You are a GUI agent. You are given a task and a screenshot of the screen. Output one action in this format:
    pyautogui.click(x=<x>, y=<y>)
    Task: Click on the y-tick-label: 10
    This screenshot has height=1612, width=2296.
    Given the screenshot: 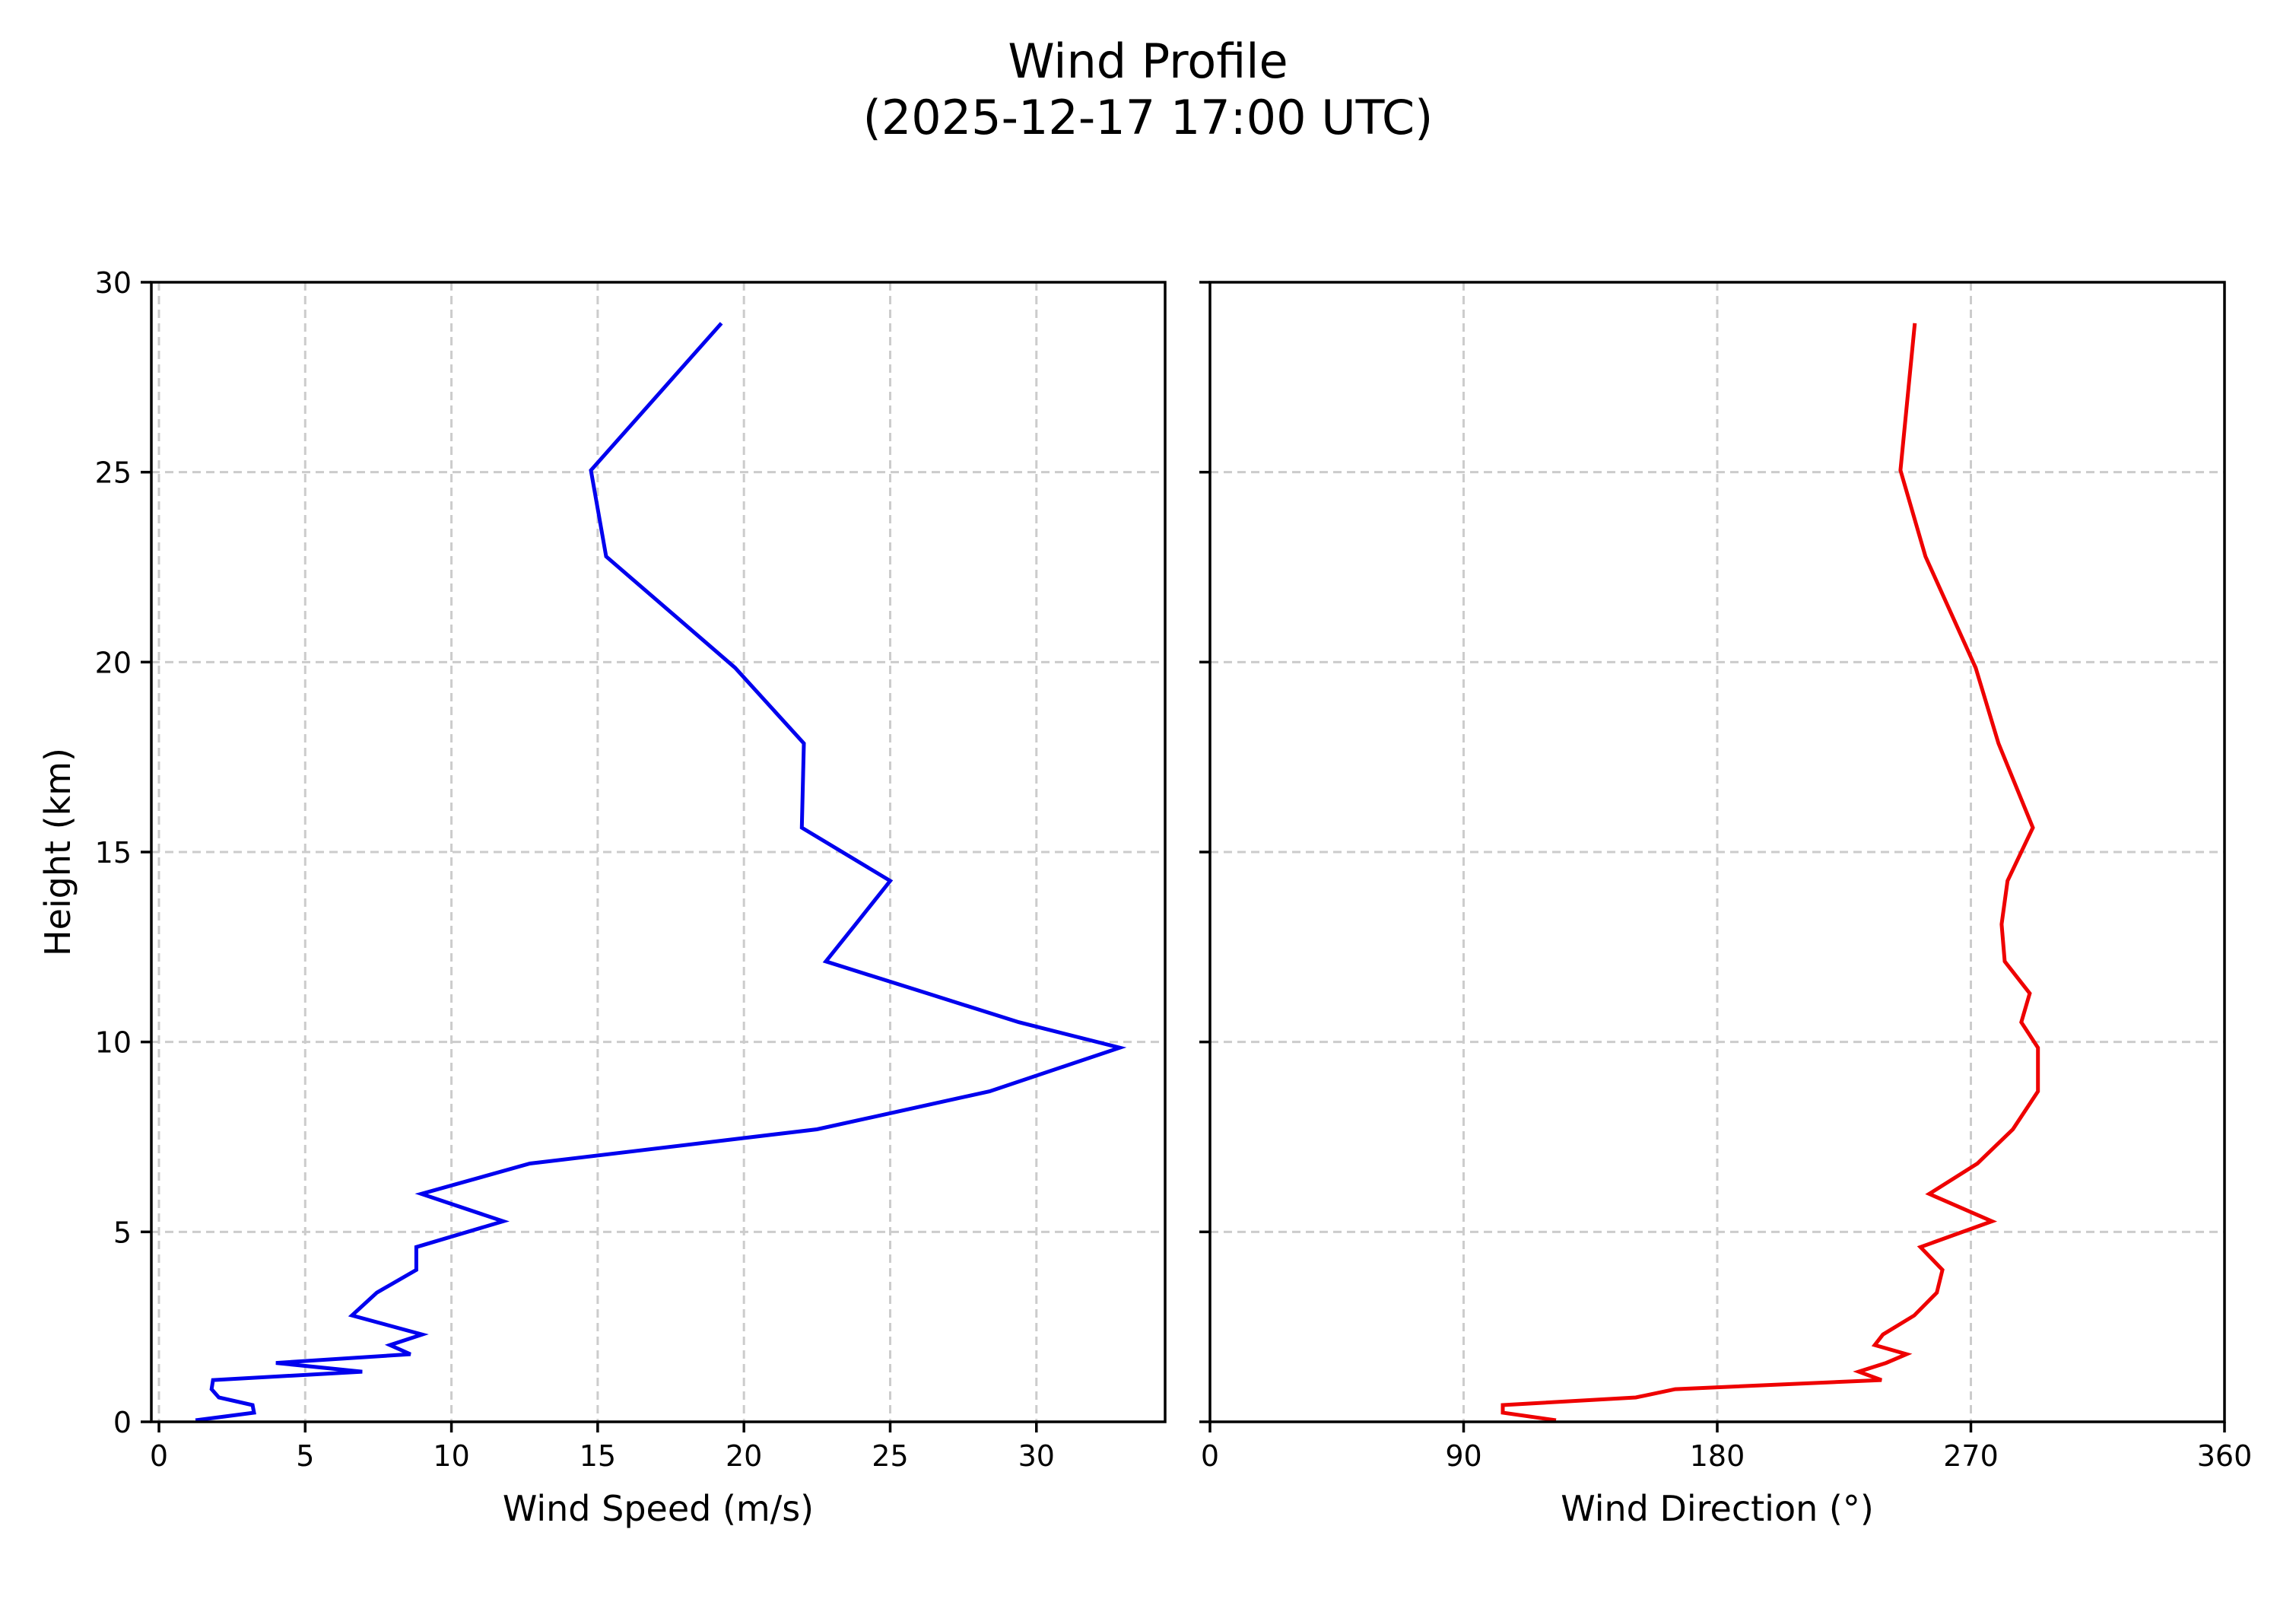 What is the action you would take?
    pyautogui.click(x=113, y=1043)
    